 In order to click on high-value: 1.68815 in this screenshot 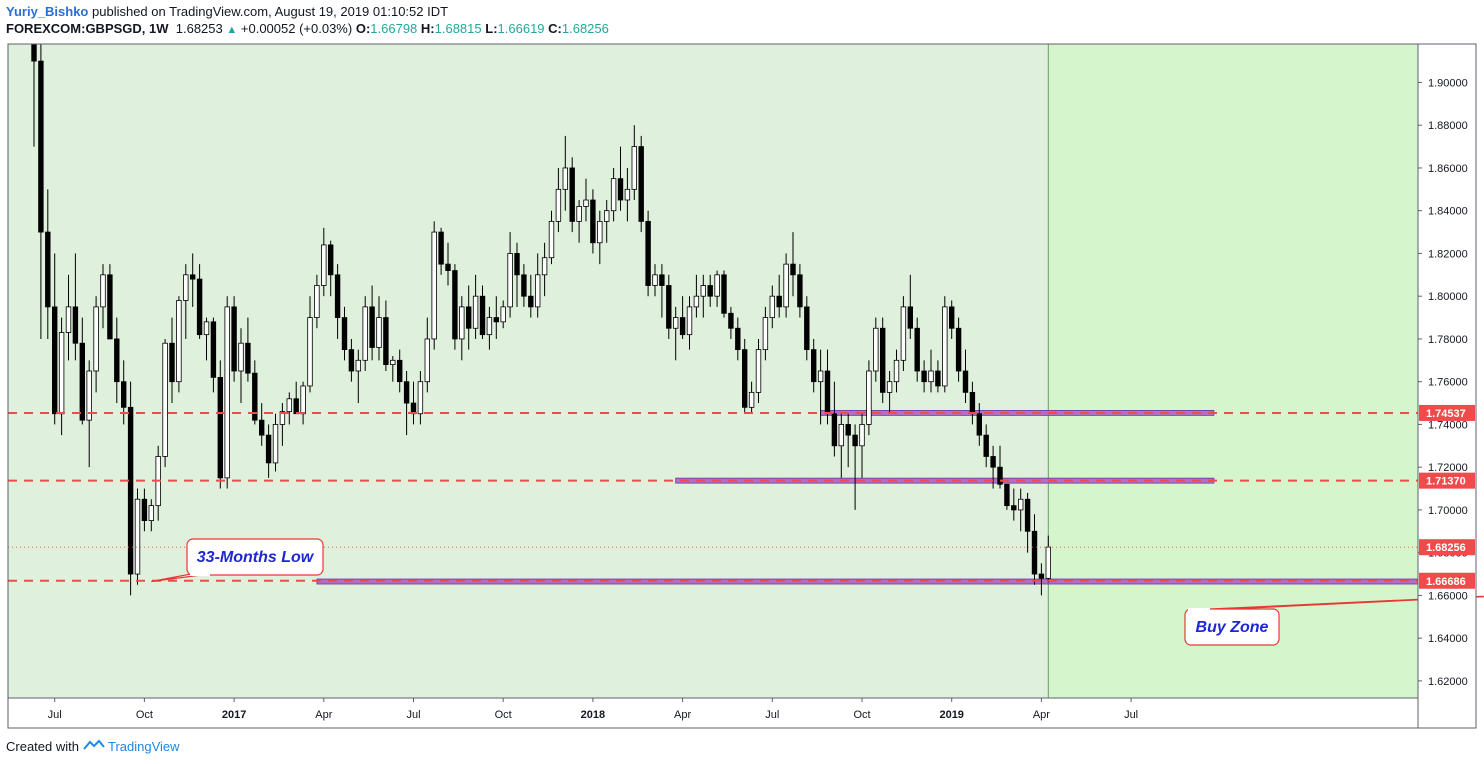, I will do `click(458, 28)`.